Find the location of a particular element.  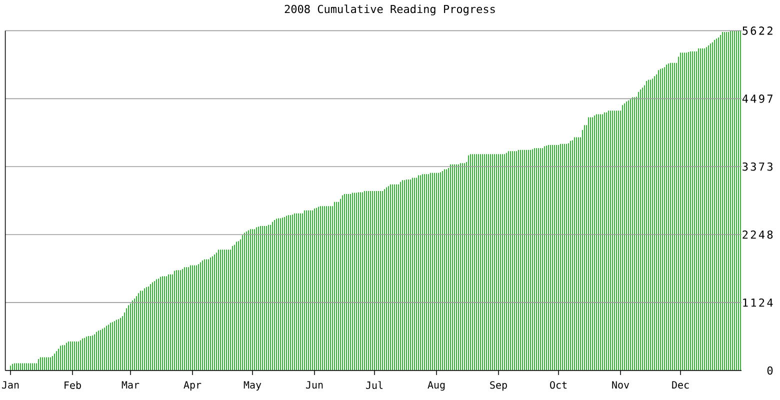

x-tick-label: Jul is located at coordinates (374, 385).